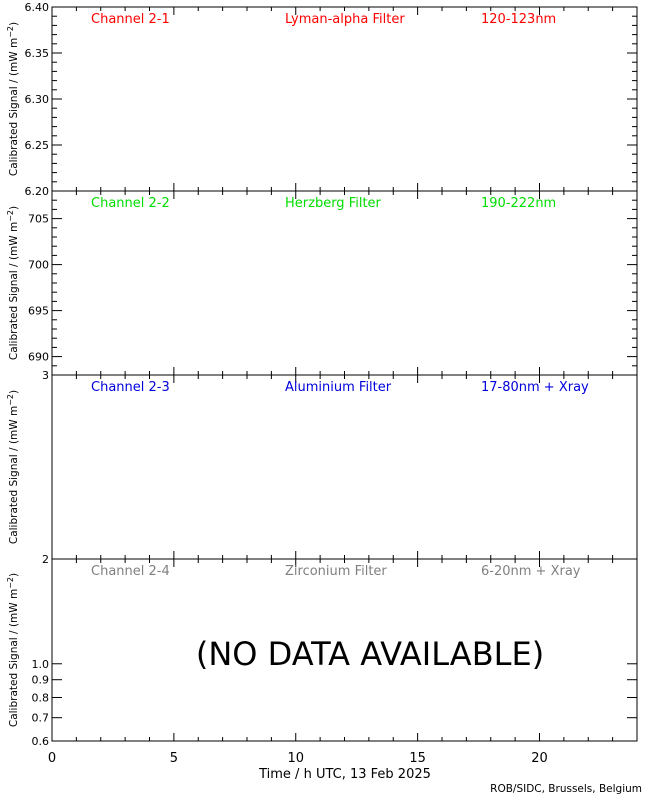  What do you see at coordinates (174, 758) in the screenshot?
I see `x-tick-label: 5` at bounding box center [174, 758].